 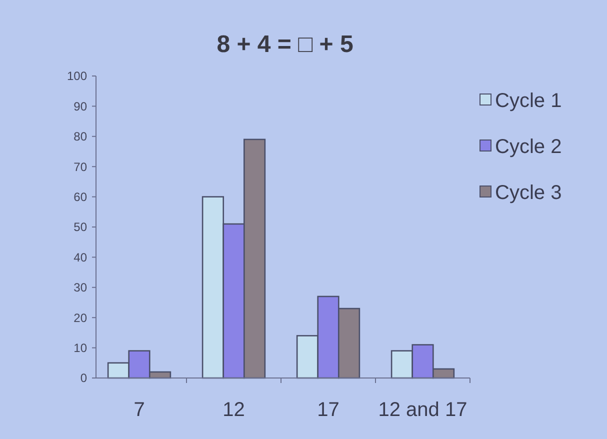 I want to click on legend-label: Cycle 3, so click(x=528, y=193).